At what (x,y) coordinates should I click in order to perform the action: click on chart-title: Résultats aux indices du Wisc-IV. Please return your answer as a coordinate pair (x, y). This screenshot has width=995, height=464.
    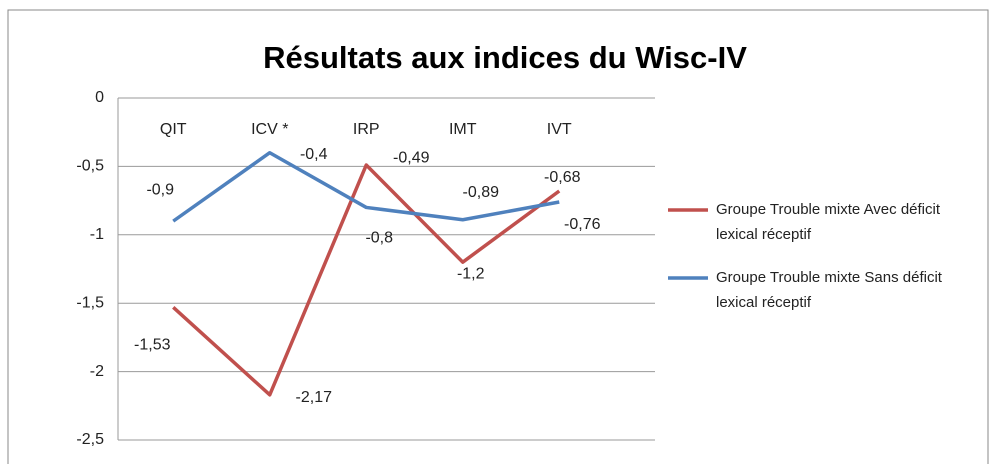
    Looking at the image, I should click on (505, 57).